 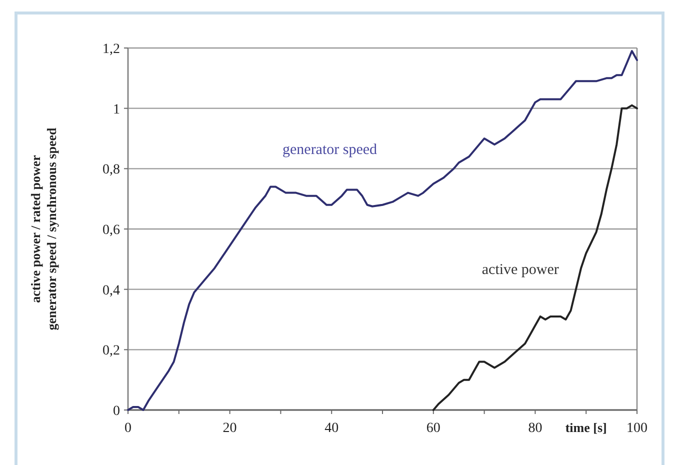 I want to click on y-tick-label: 0, so click(x=116, y=411).